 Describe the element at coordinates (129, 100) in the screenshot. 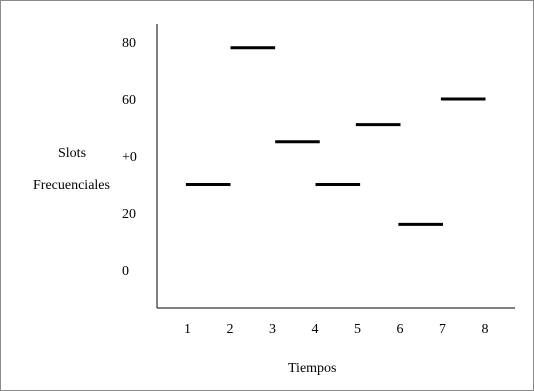

I see `y-tick-label: 60` at that location.